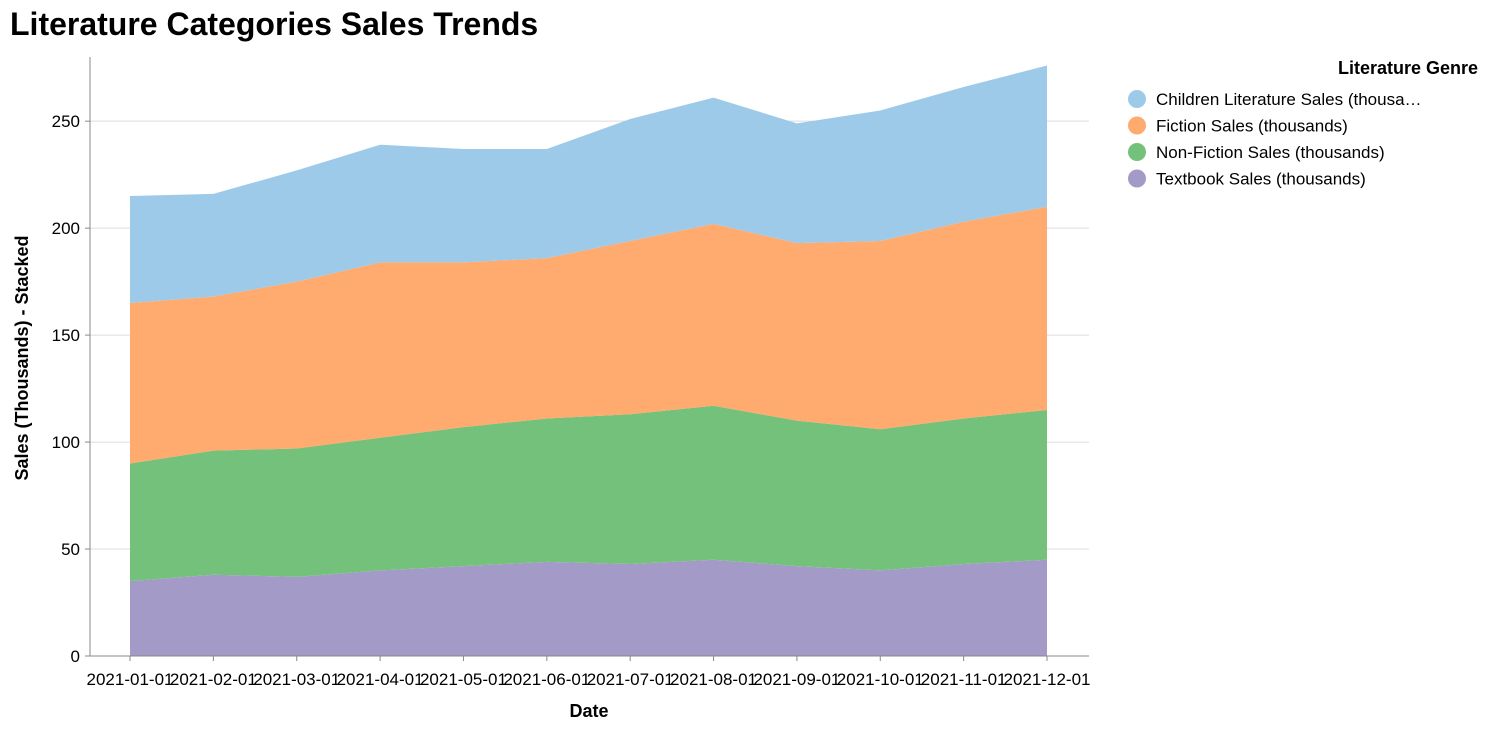 The image size is (1486, 730). What do you see at coordinates (463, 679) in the screenshot?
I see `x-tick-label: 2021-05-01` at bounding box center [463, 679].